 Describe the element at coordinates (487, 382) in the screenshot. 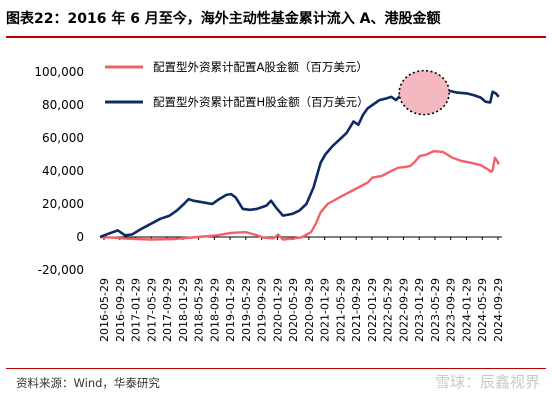

I see `watermark: 雪球：辰鑫视界` at that location.